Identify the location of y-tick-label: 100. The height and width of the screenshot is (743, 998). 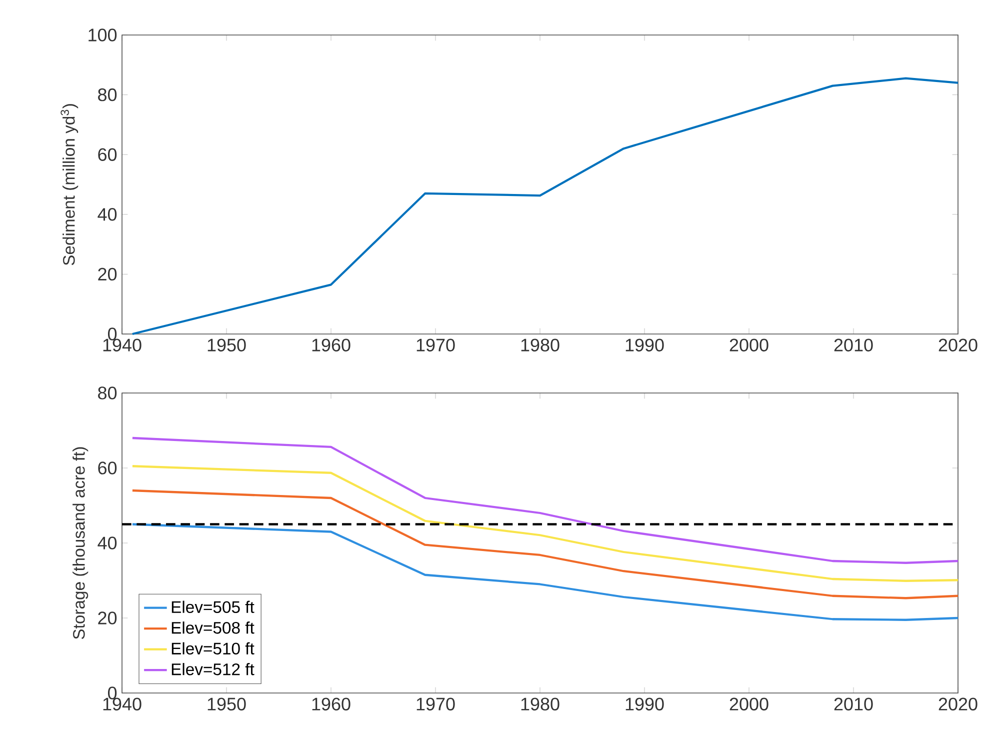
(102, 35).